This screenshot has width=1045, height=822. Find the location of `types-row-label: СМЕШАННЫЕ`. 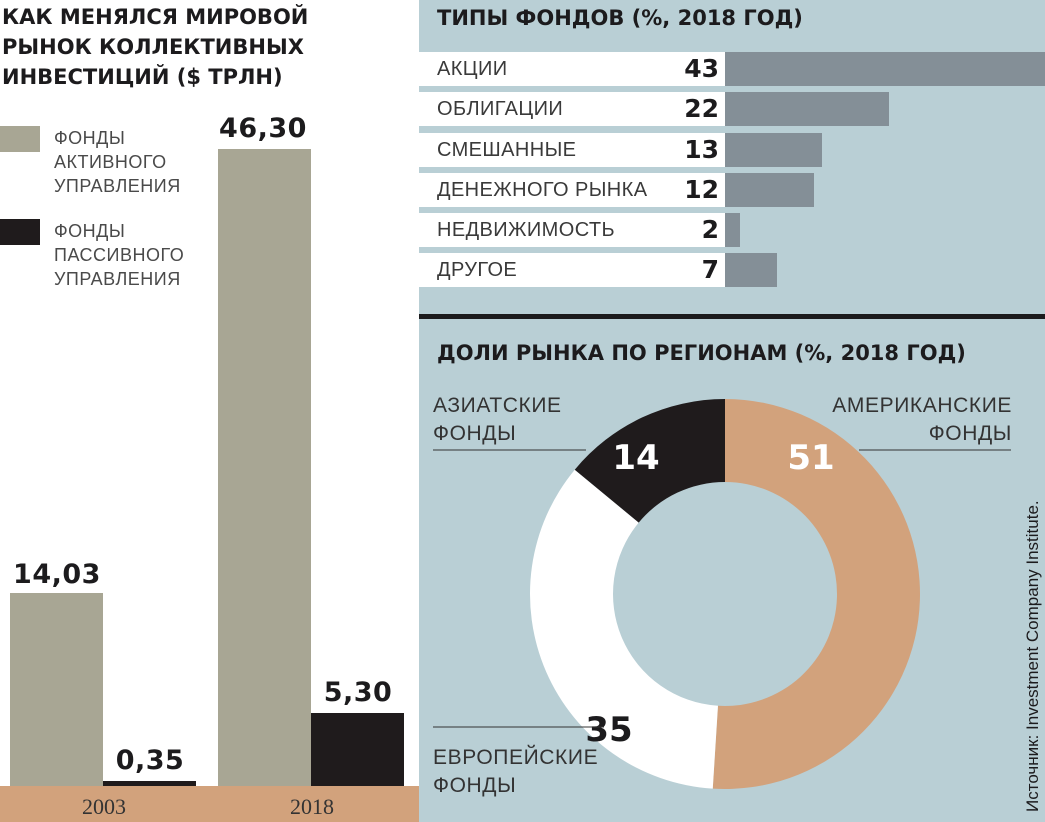

types-row-label: СМЕШАННЫЕ is located at coordinates (507, 150).